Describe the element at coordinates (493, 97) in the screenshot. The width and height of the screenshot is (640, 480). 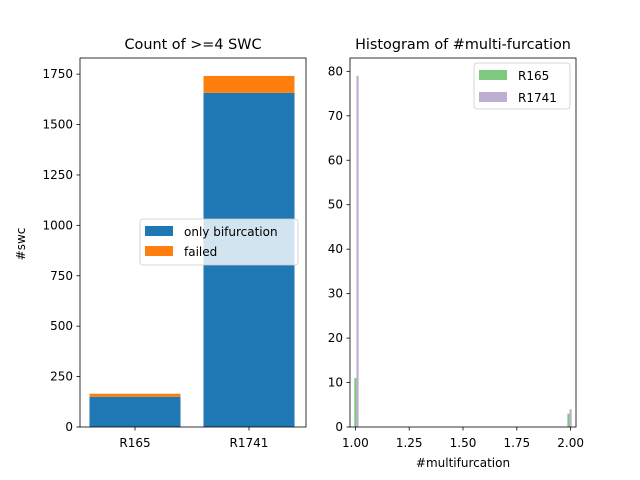
I see `legend-swatch-R1741` at that location.